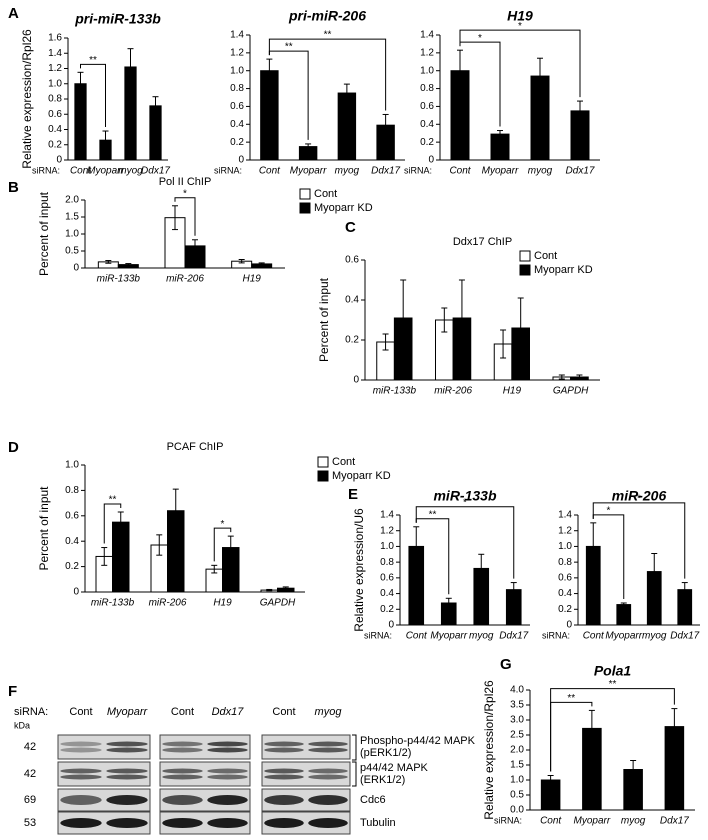  I want to click on x-tick-label: H19, so click(512, 391).